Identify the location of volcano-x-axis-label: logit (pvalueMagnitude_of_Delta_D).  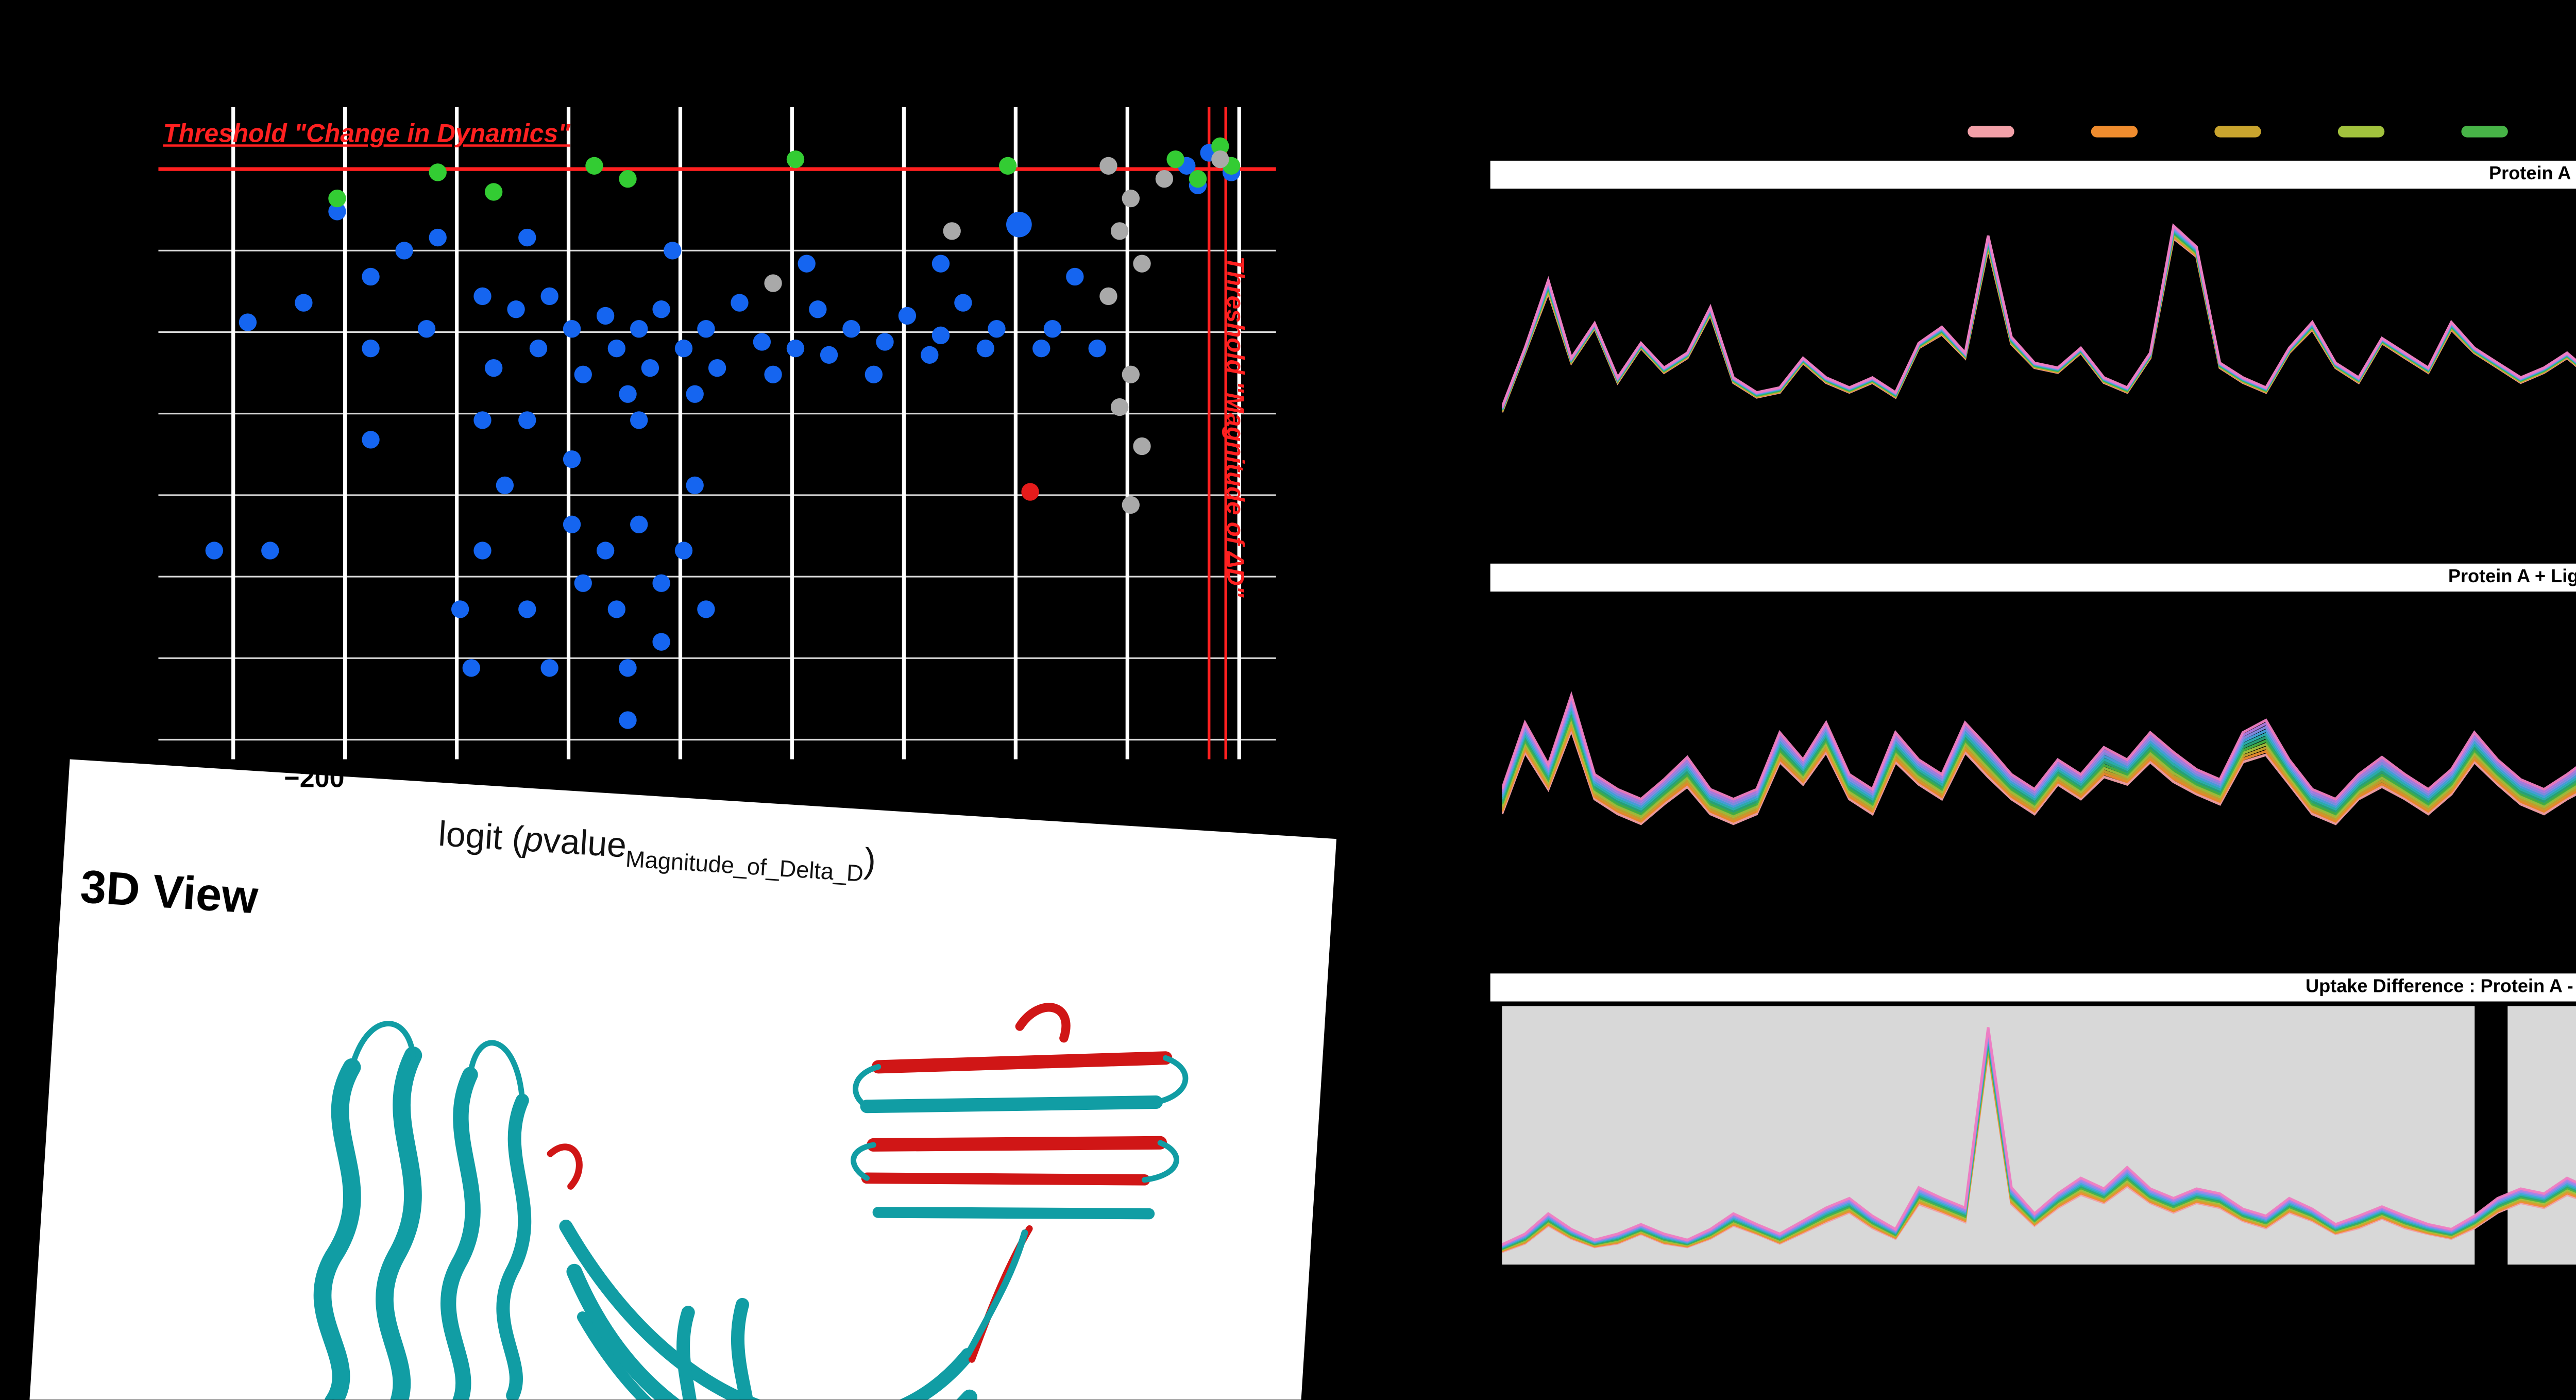
(657, 852).